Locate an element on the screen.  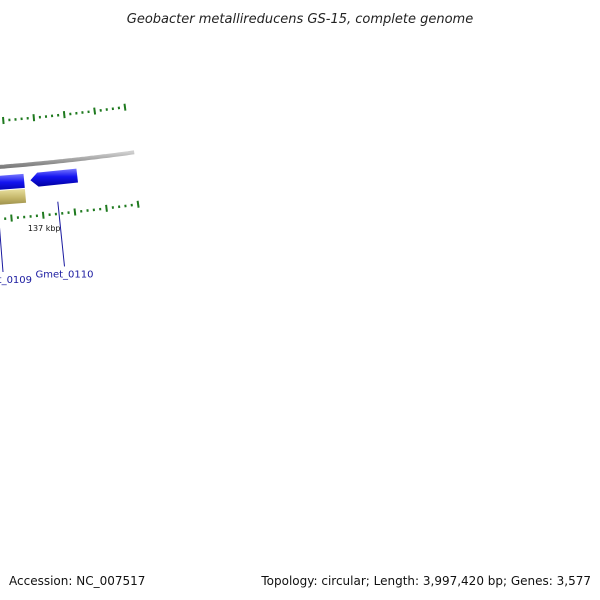
scale-label: 137 kbp is located at coordinates (44, 228).